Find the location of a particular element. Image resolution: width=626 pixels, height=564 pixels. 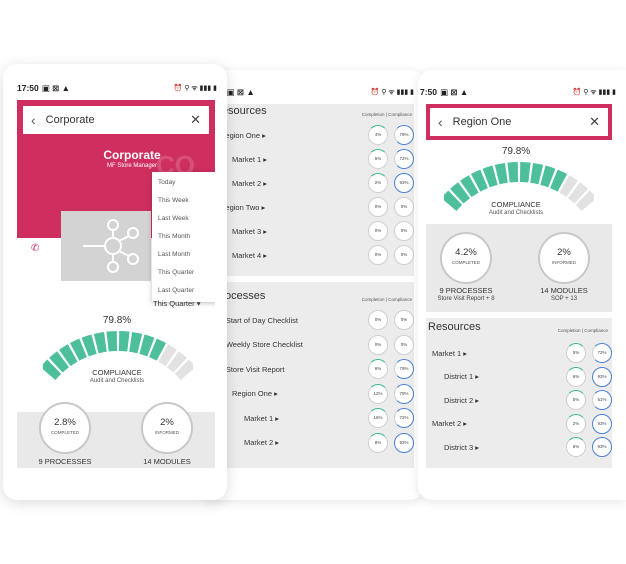

status-bar: 7:50 ▣ ⊠ ▲ ⏰ ⚲ ᯤ ▮▮▮ ▮ is located at coordinates (518, 92).